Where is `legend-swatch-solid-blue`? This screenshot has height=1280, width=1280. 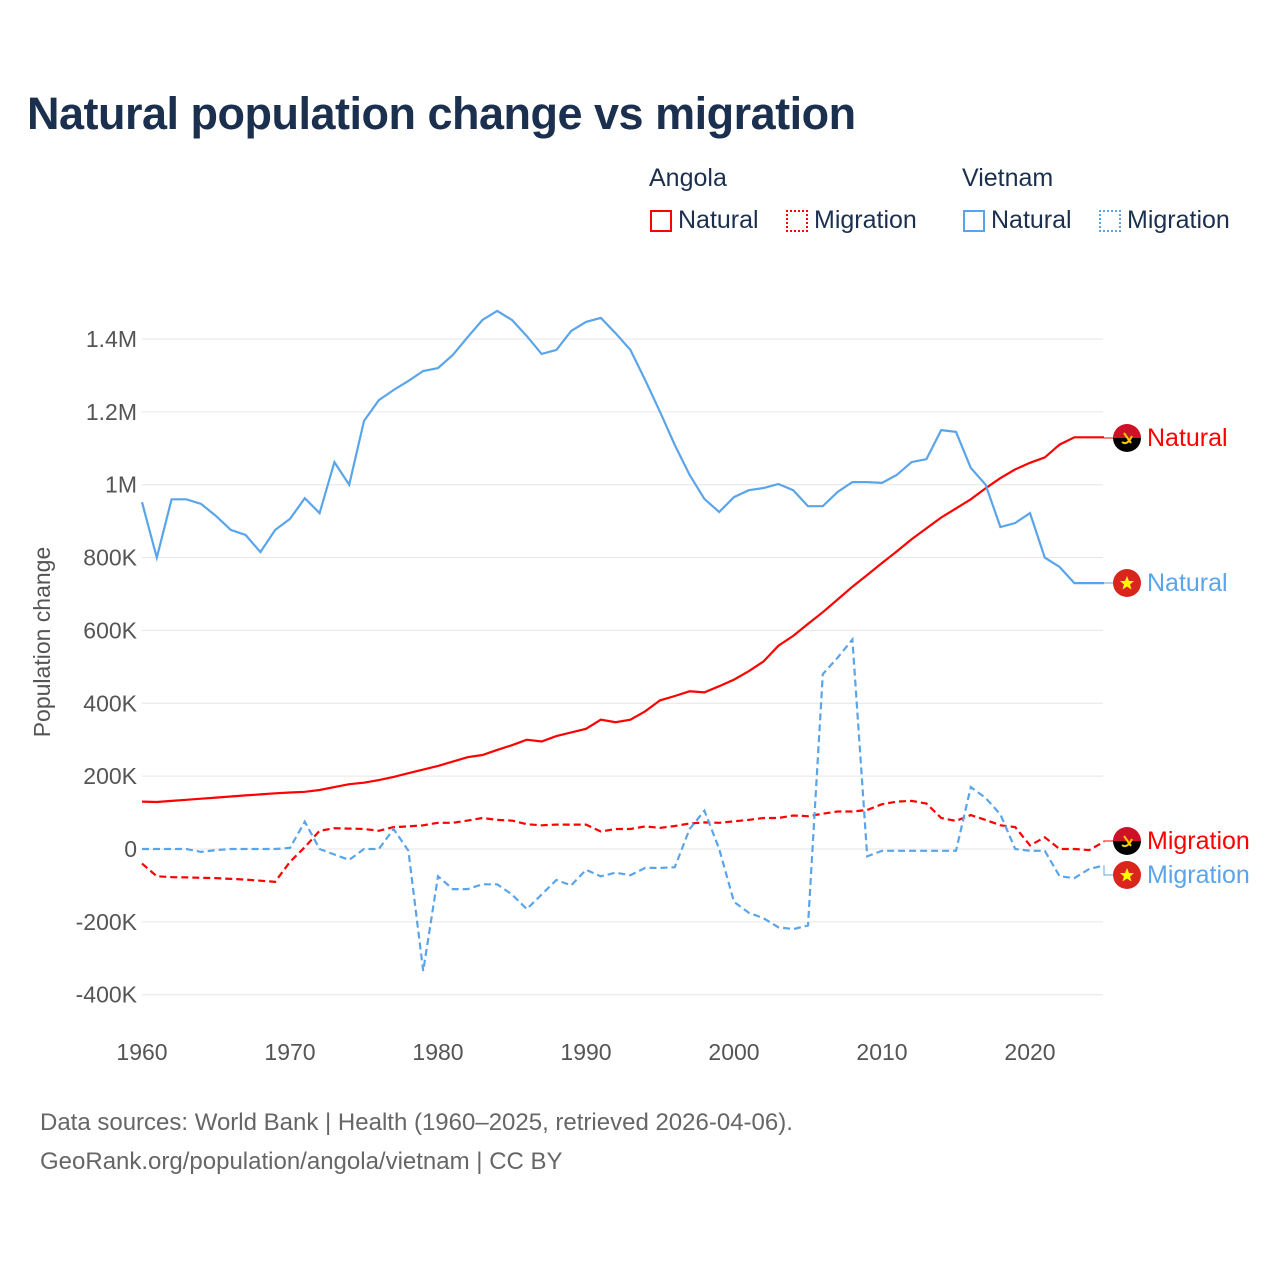 legend-swatch-solid-blue is located at coordinates (974, 220).